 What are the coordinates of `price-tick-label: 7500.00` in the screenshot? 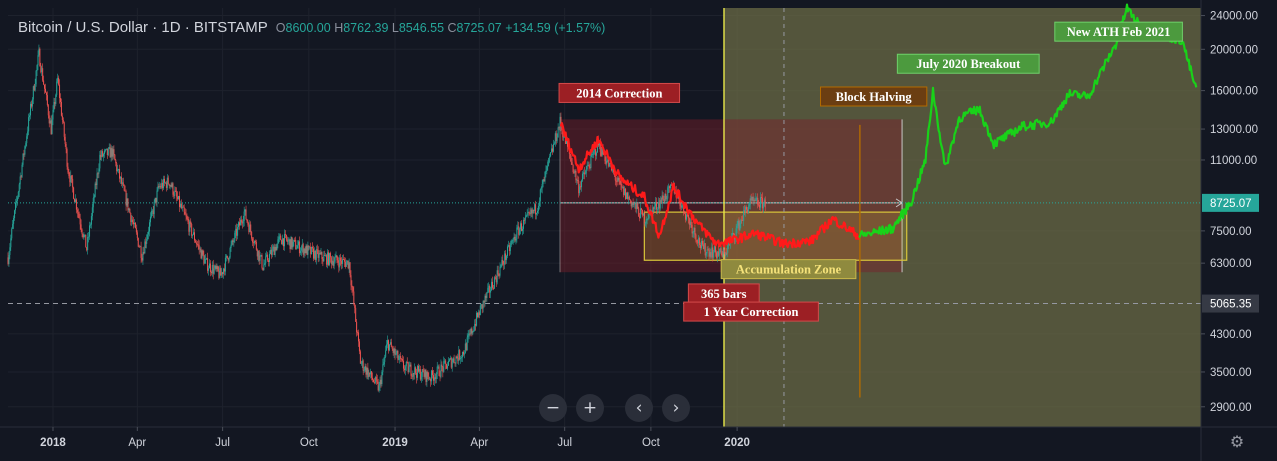 It's located at (1231, 232).